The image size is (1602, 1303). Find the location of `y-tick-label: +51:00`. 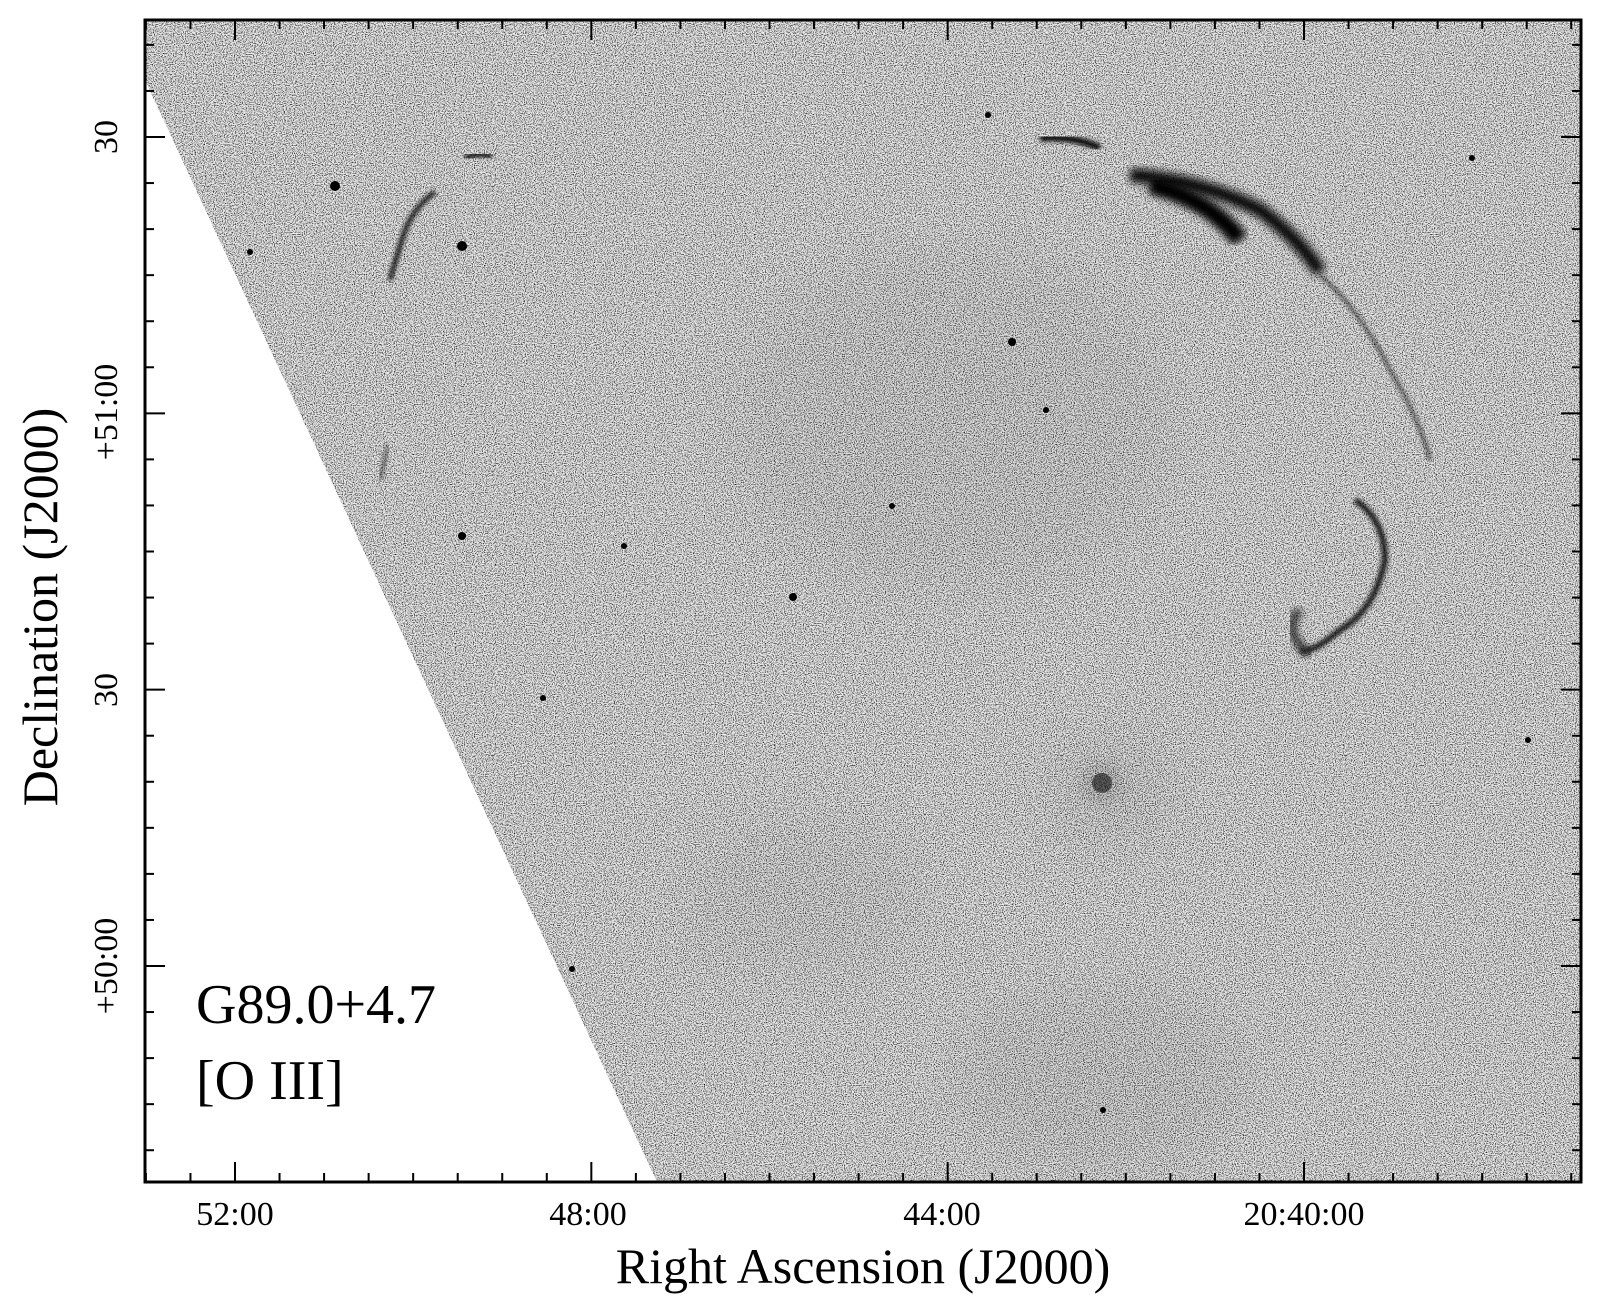

y-tick-label: +51:00 is located at coordinates (106, 412).